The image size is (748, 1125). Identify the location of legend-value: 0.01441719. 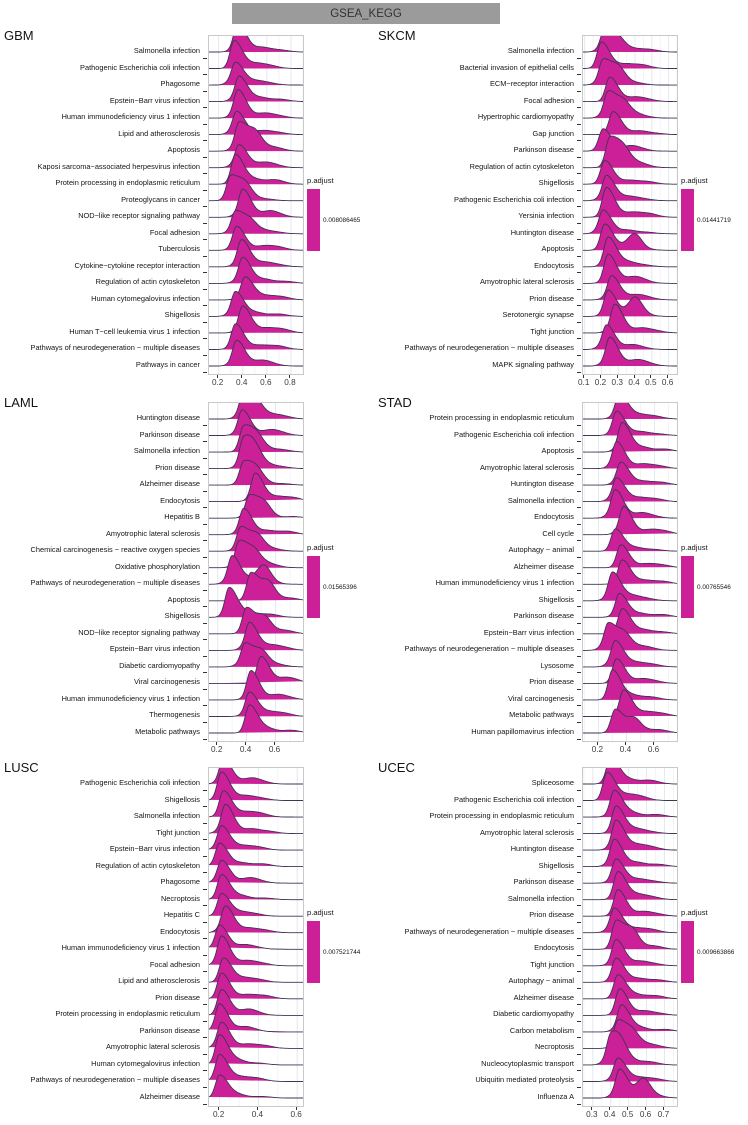
(714, 220).